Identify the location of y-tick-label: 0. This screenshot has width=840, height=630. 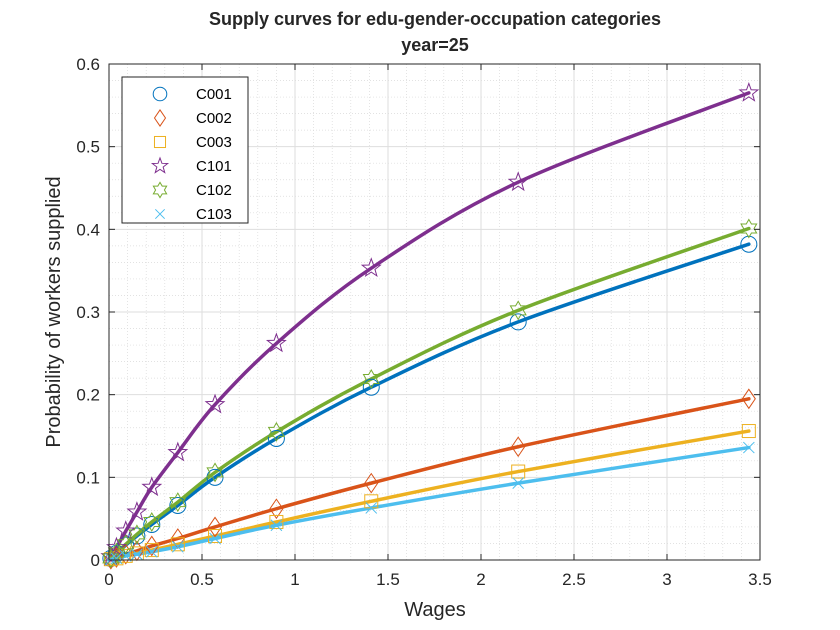
(95, 560).